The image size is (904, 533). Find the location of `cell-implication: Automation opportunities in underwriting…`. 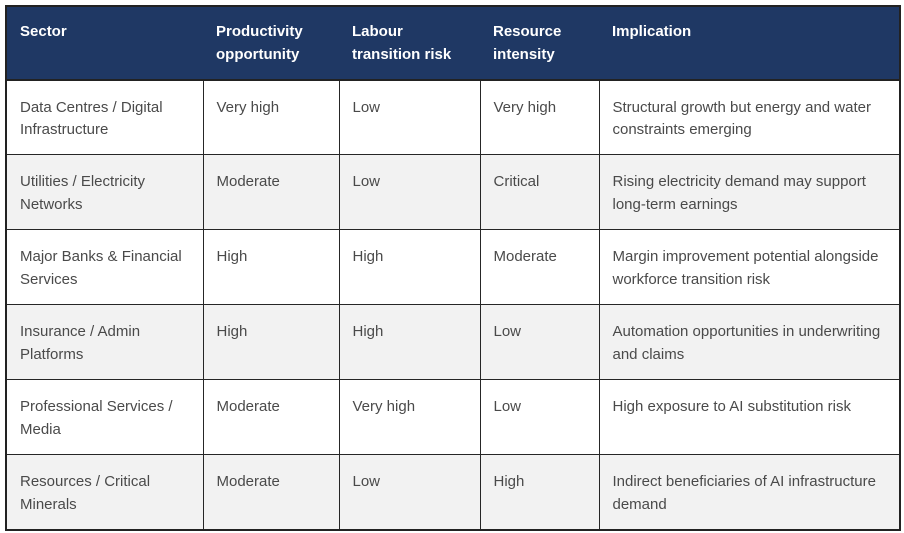

cell-implication: Automation opportunities in underwriting… is located at coordinates (749, 342).